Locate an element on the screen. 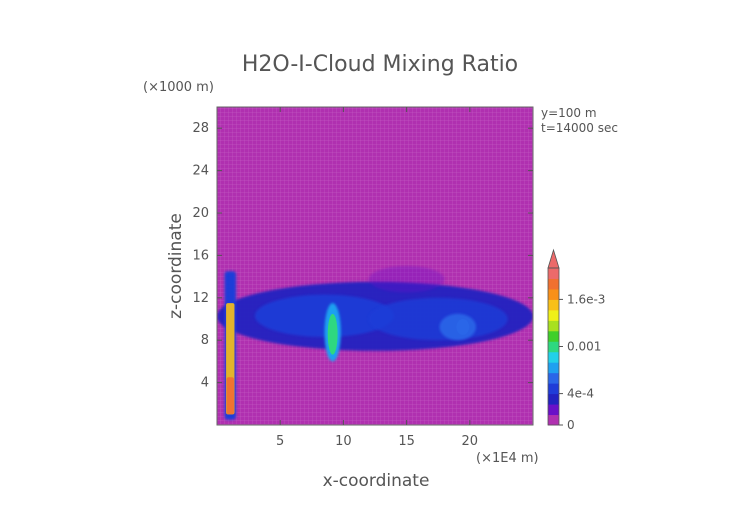 The width and height of the screenshot is (752, 532). annotation-t: t=14000 sec is located at coordinates (579, 128).